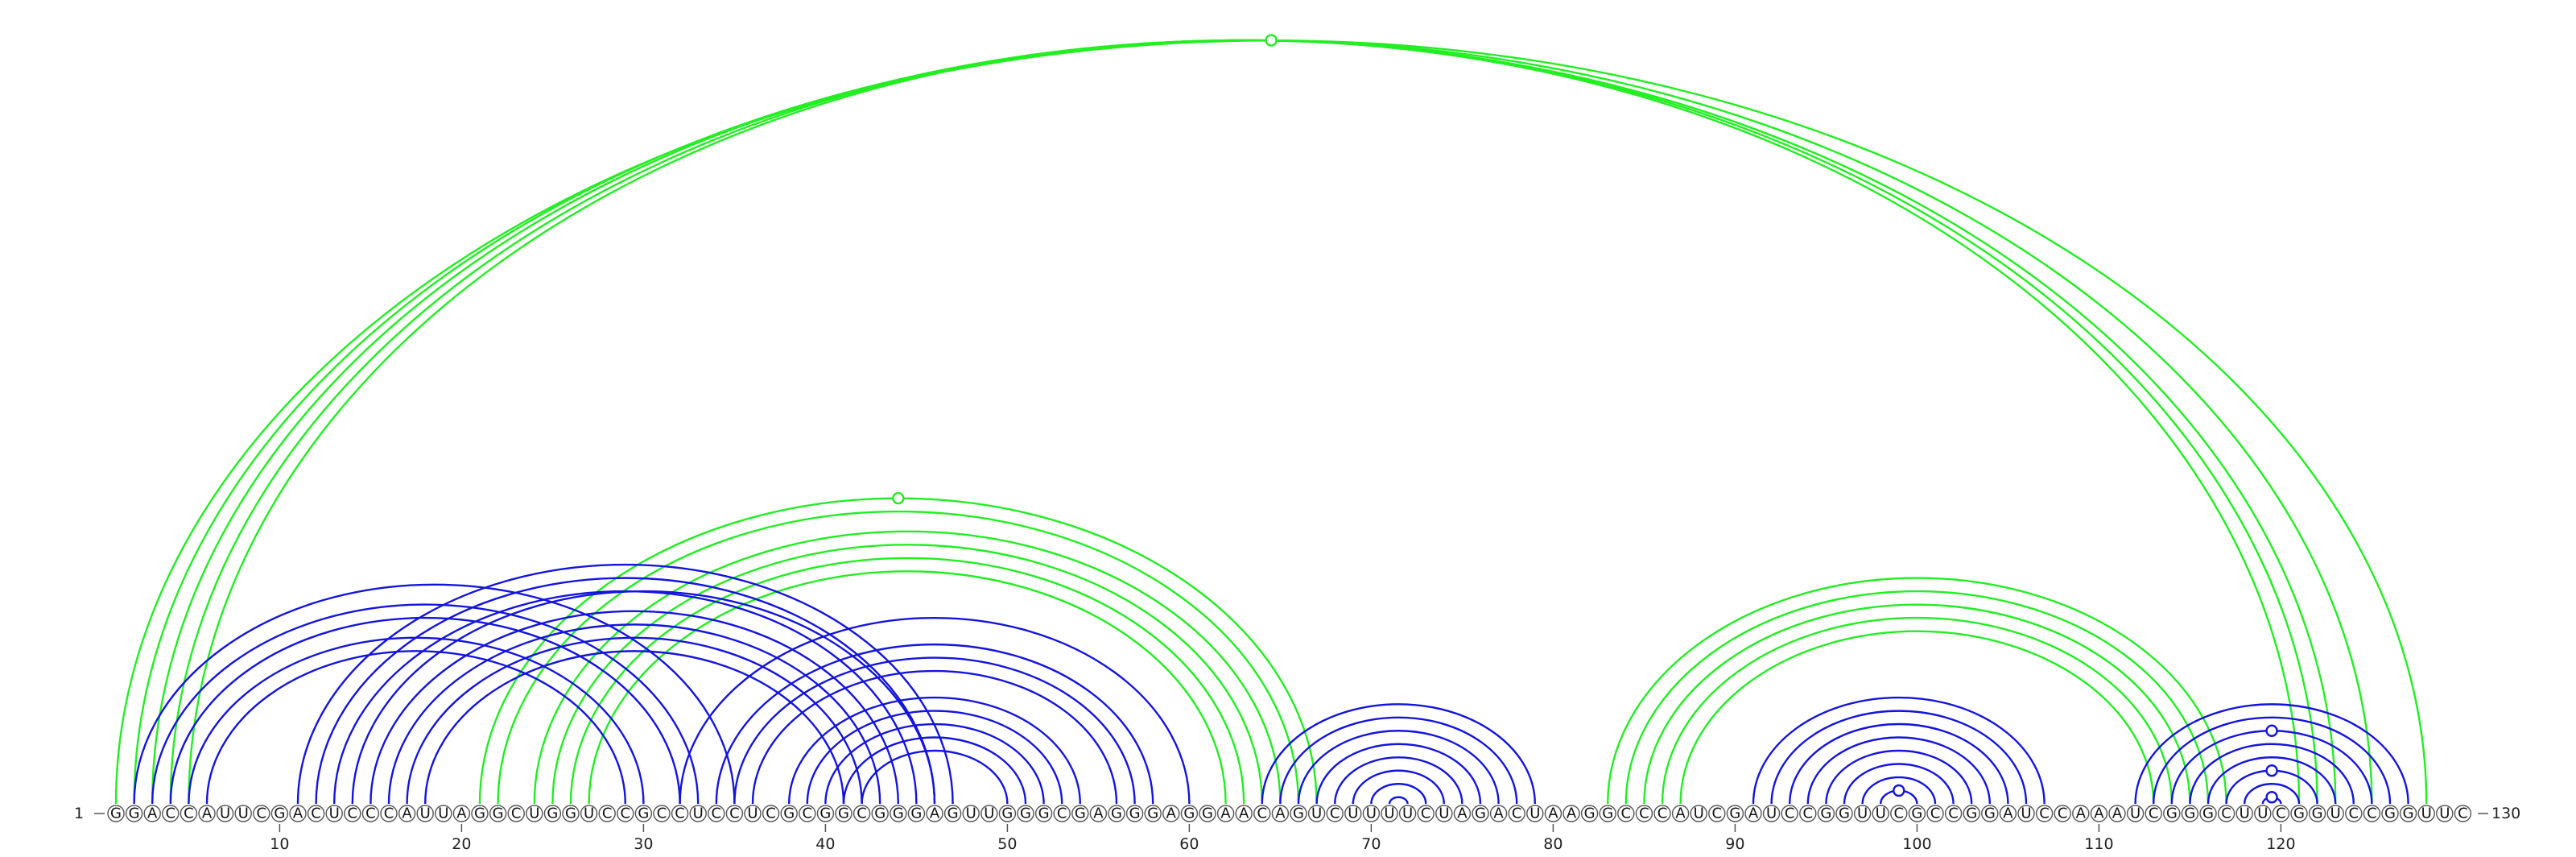  What do you see at coordinates (279, 844) in the screenshot?
I see `position-tick-label: 10` at bounding box center [279, 844].